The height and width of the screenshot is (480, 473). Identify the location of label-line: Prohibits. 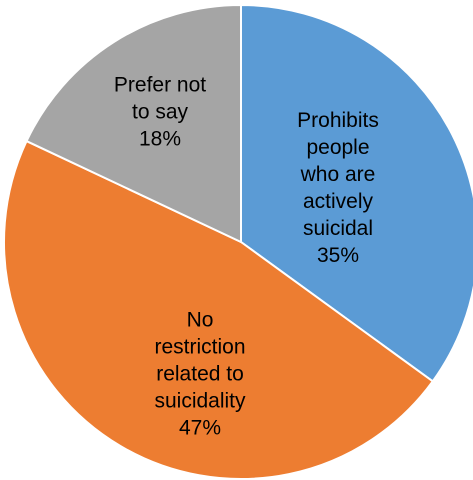
(338, 120).